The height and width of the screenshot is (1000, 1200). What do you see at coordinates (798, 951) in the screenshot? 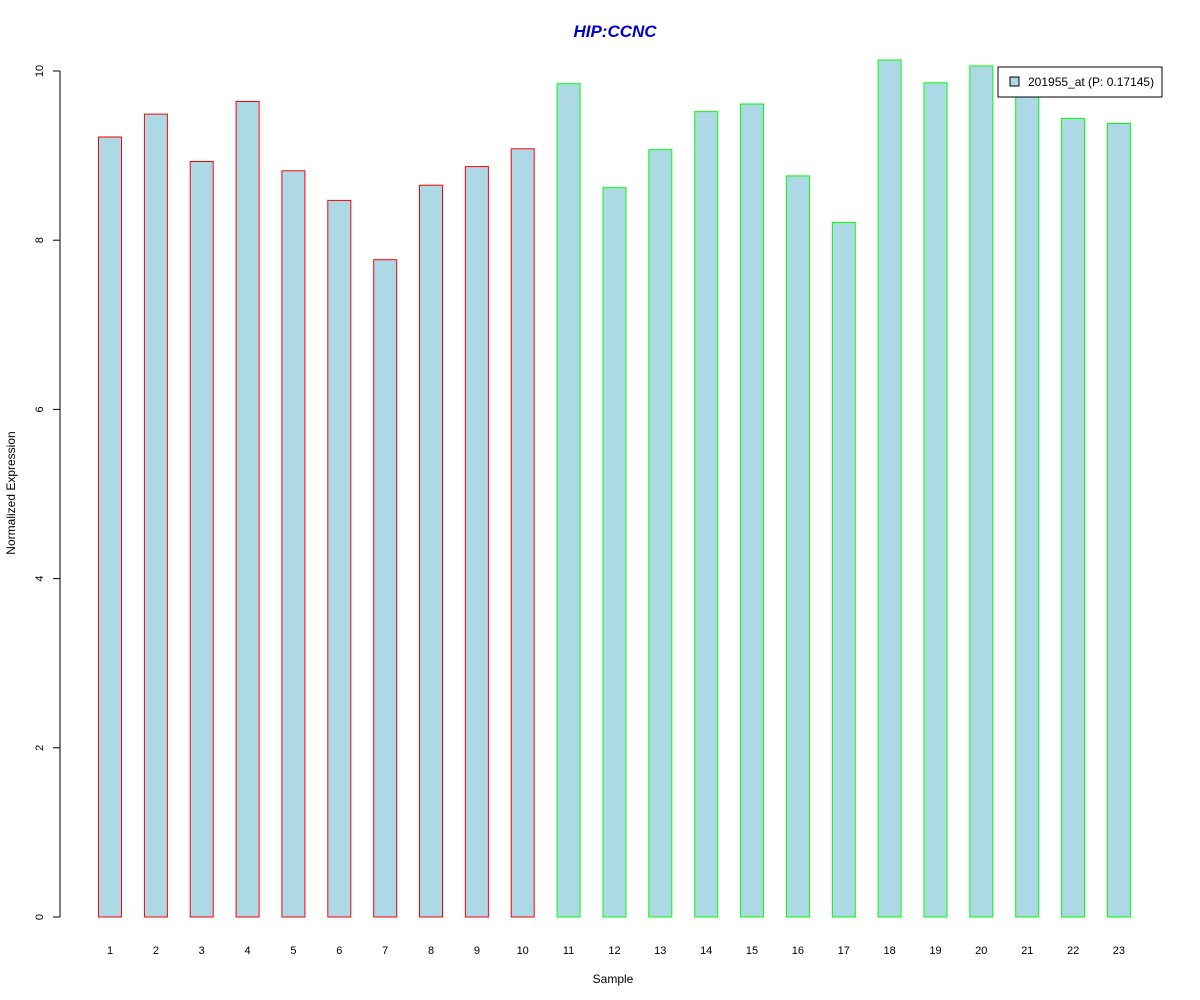
I see `x-tick-label: 16` at bounding box center [798, 951].